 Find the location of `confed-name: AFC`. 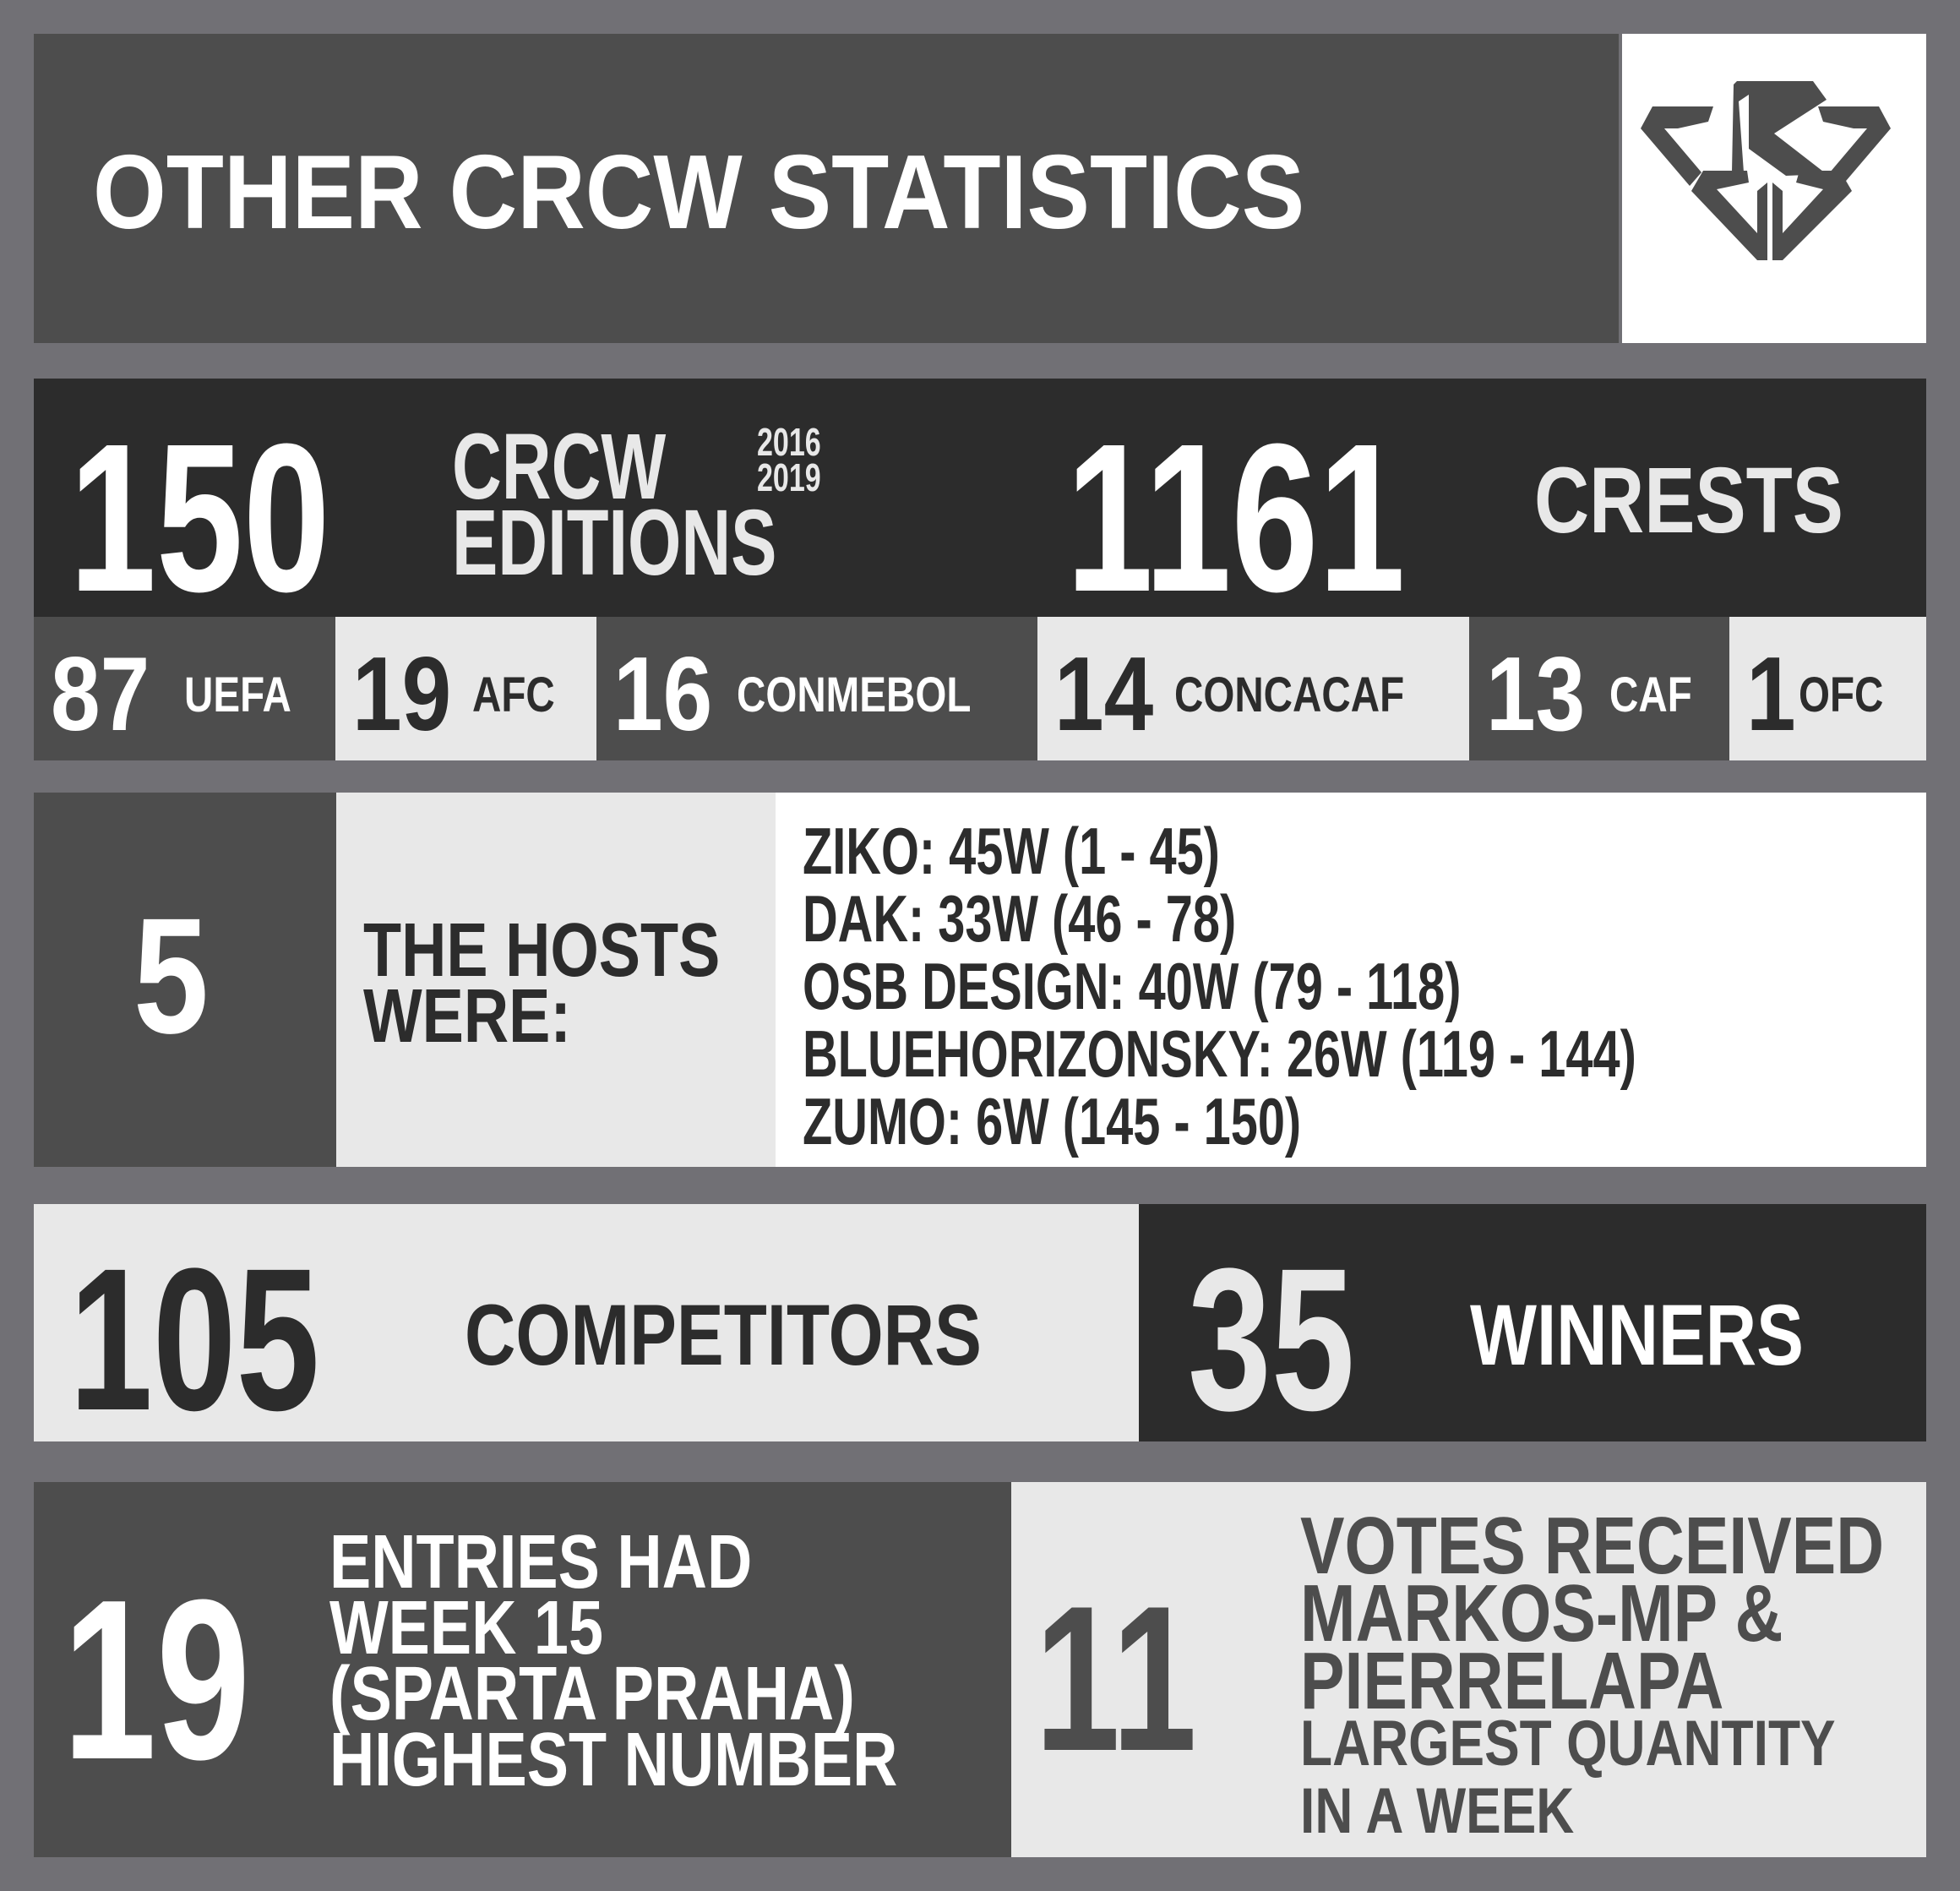

confed-name: AFC is located at coordinates (513, 695).